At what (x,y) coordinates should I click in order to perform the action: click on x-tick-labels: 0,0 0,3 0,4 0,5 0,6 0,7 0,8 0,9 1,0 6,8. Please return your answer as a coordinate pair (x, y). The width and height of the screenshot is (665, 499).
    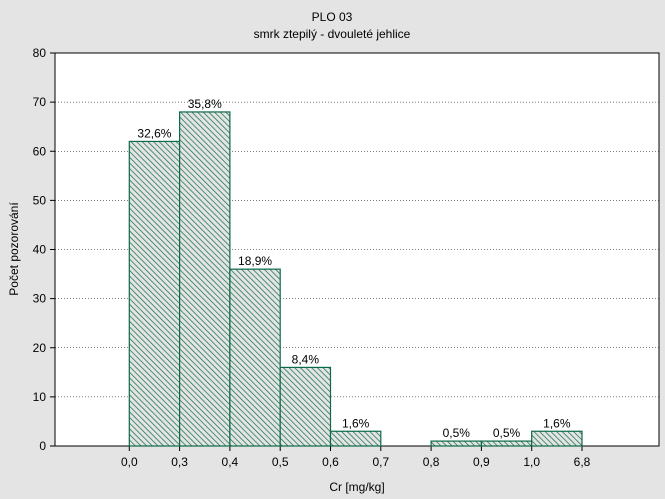
    Looking at the image, I should click on (356, 462).